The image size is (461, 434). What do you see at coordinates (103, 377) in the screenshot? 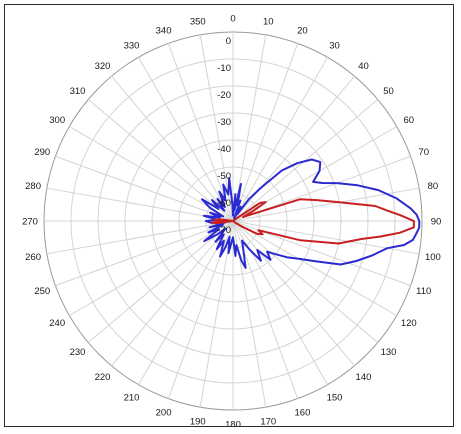
I see `angle-tick-label: 220` at bounding box center [103, 377].